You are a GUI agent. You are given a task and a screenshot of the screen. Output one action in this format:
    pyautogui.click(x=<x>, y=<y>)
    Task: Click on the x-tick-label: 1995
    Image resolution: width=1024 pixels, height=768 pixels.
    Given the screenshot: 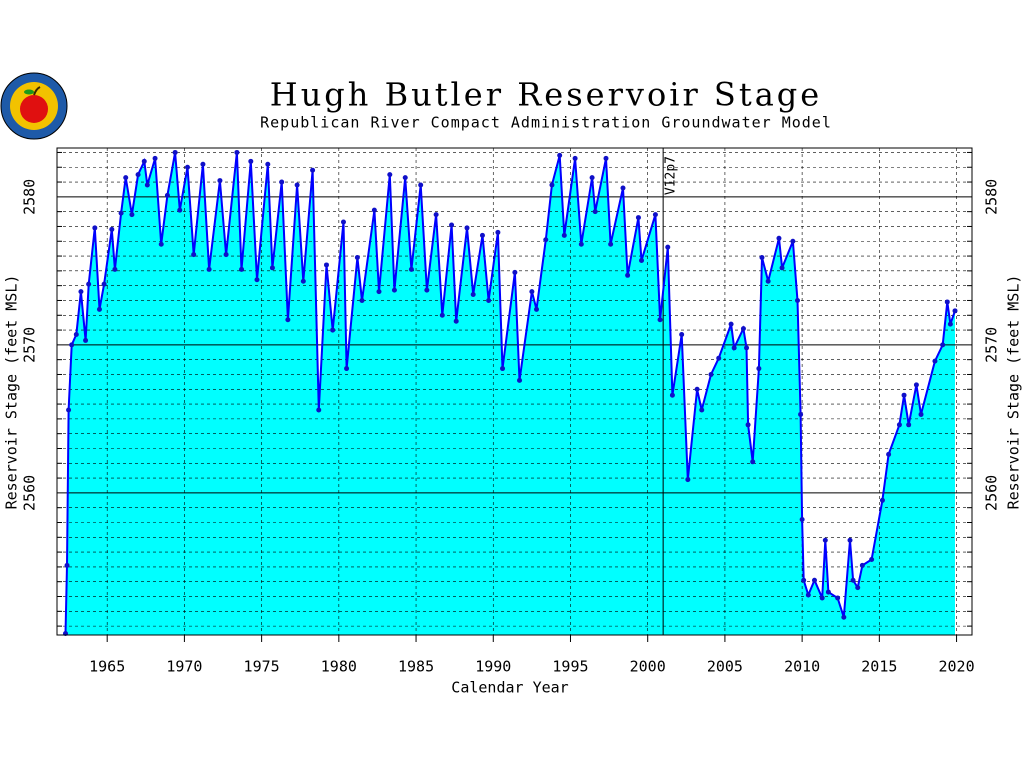 What is the action you would take?
    pyautogui.click(x=570, y=667)
    